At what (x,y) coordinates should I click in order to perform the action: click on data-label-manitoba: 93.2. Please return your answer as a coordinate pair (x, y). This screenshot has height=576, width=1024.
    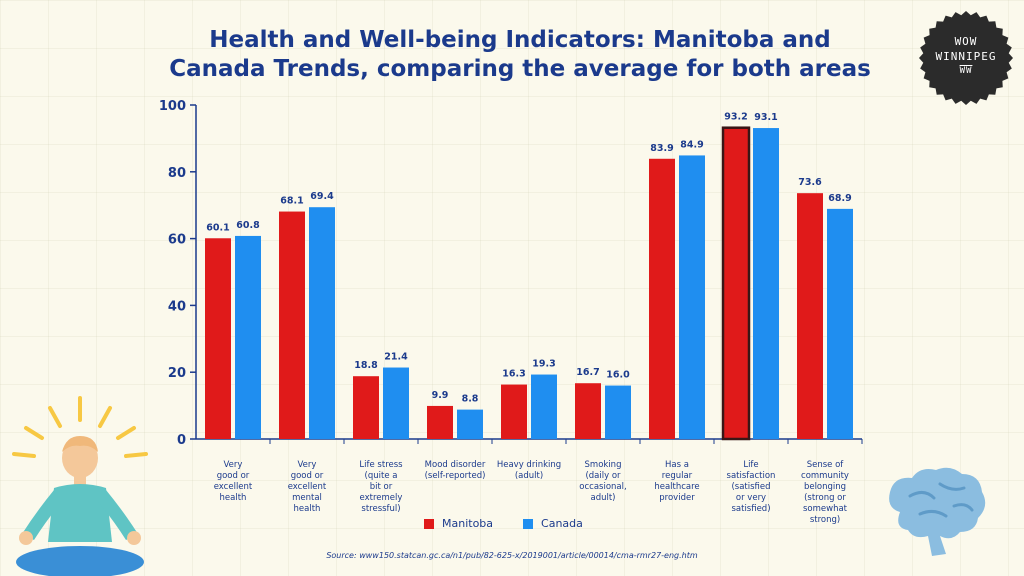
    Looking at the image, I should click on (735, 117).